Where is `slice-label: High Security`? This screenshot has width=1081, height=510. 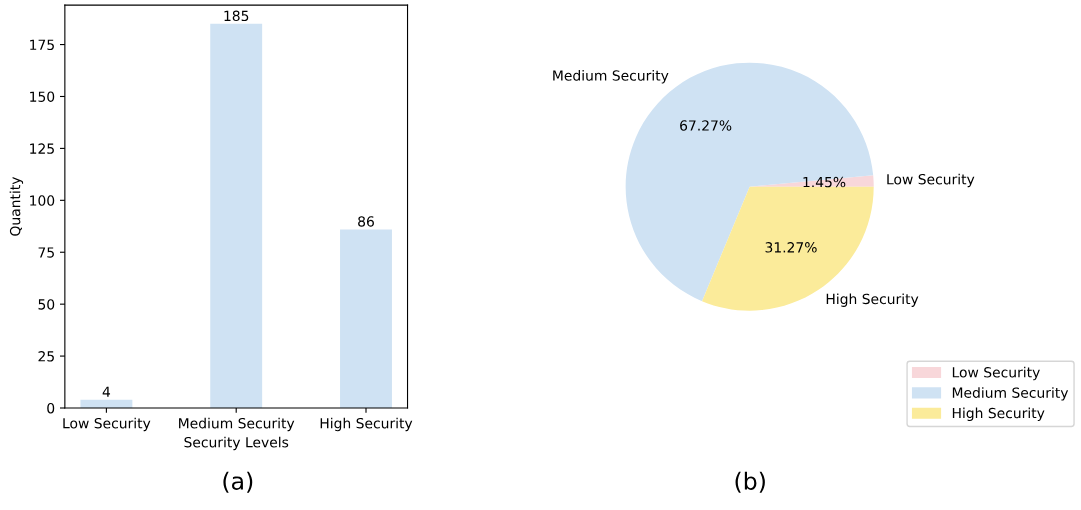
slice-label: High Security is located at coordinates (872, 300).